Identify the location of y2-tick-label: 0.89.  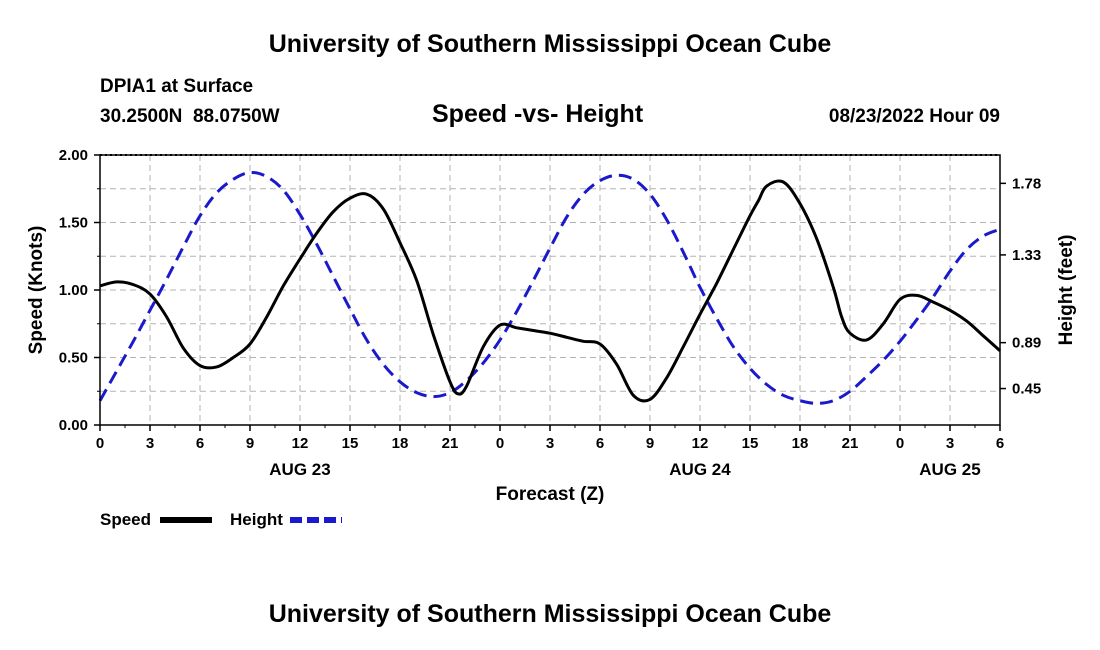
(1026, 343).